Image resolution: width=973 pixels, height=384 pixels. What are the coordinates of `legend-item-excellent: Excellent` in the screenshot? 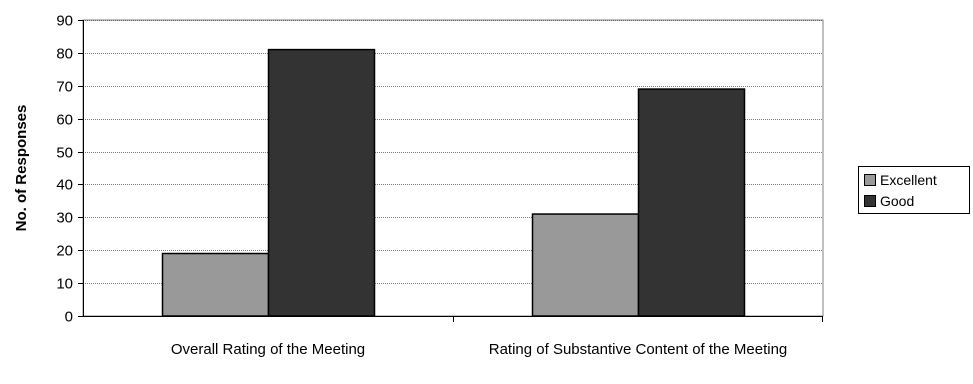 It's located at (900, 180).